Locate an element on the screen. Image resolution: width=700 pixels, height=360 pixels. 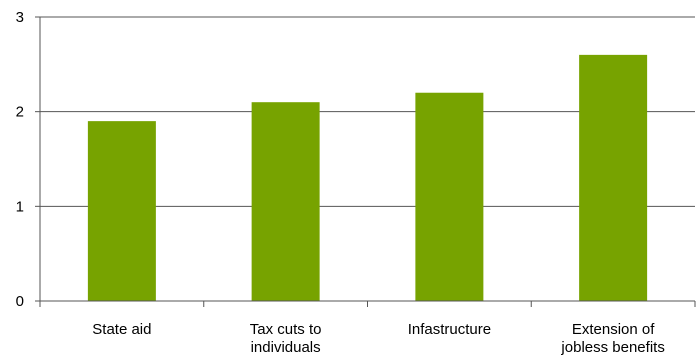
x-category-label-line: Infastructure is located at coordinates (449, 329).